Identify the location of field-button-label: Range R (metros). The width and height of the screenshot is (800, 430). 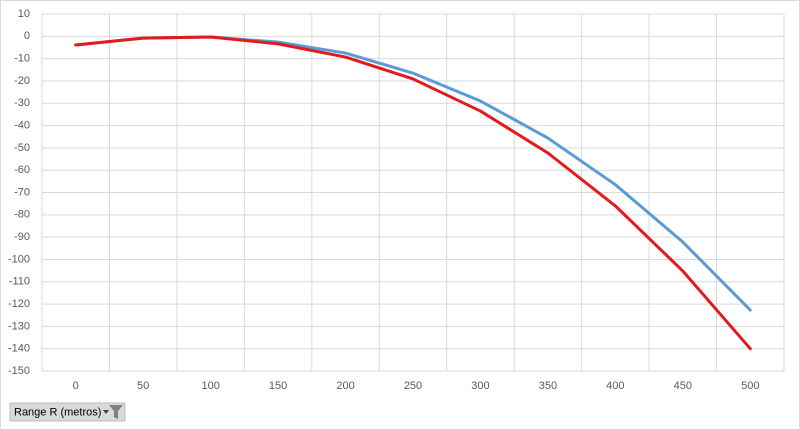
(57, 412).